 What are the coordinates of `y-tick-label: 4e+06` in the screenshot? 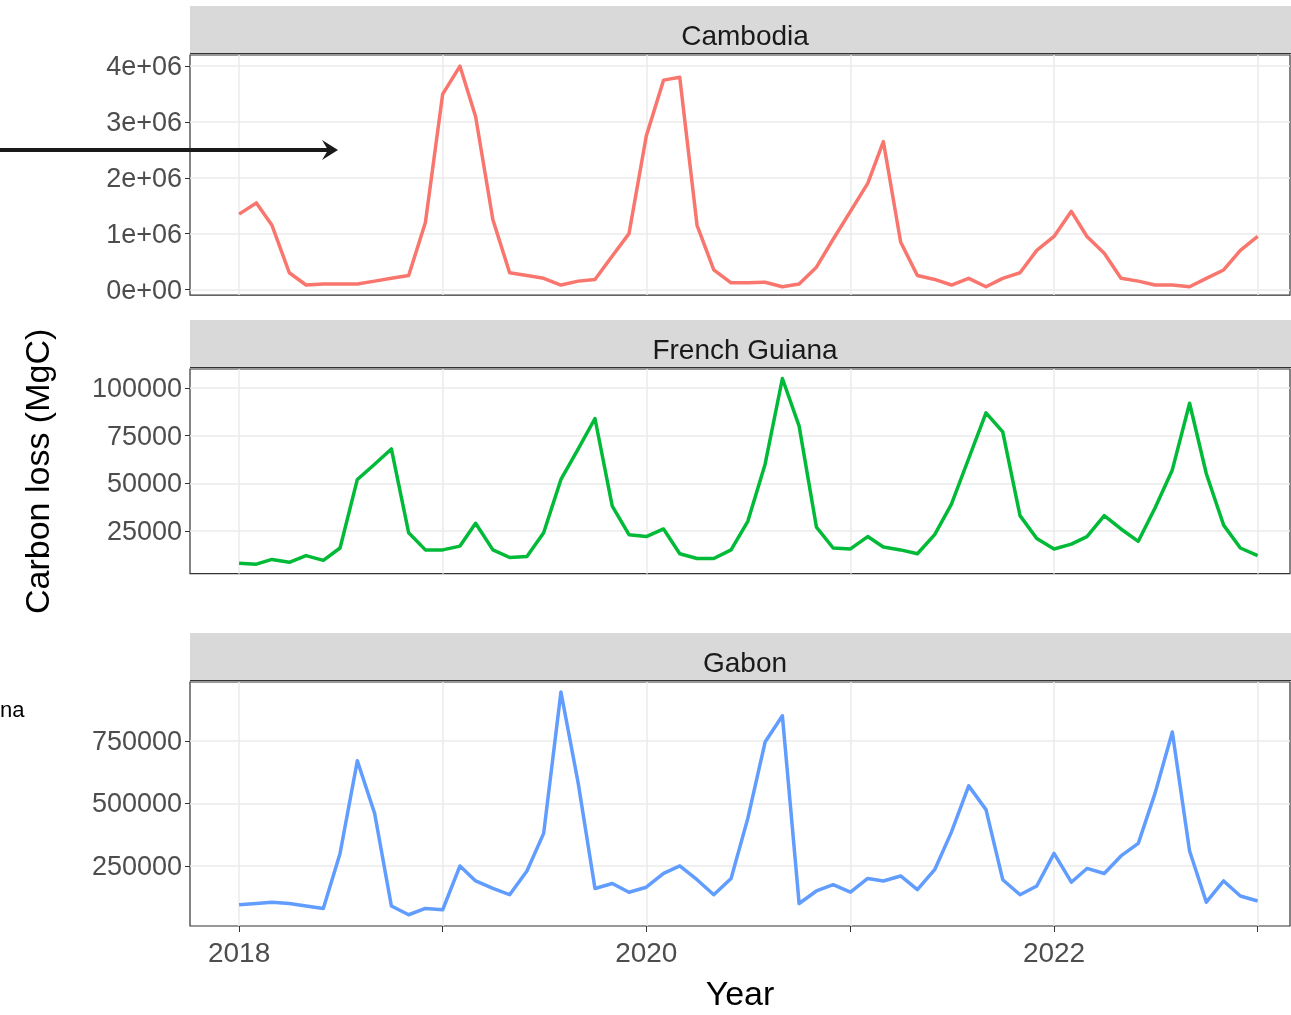 It's located at (144, 66).